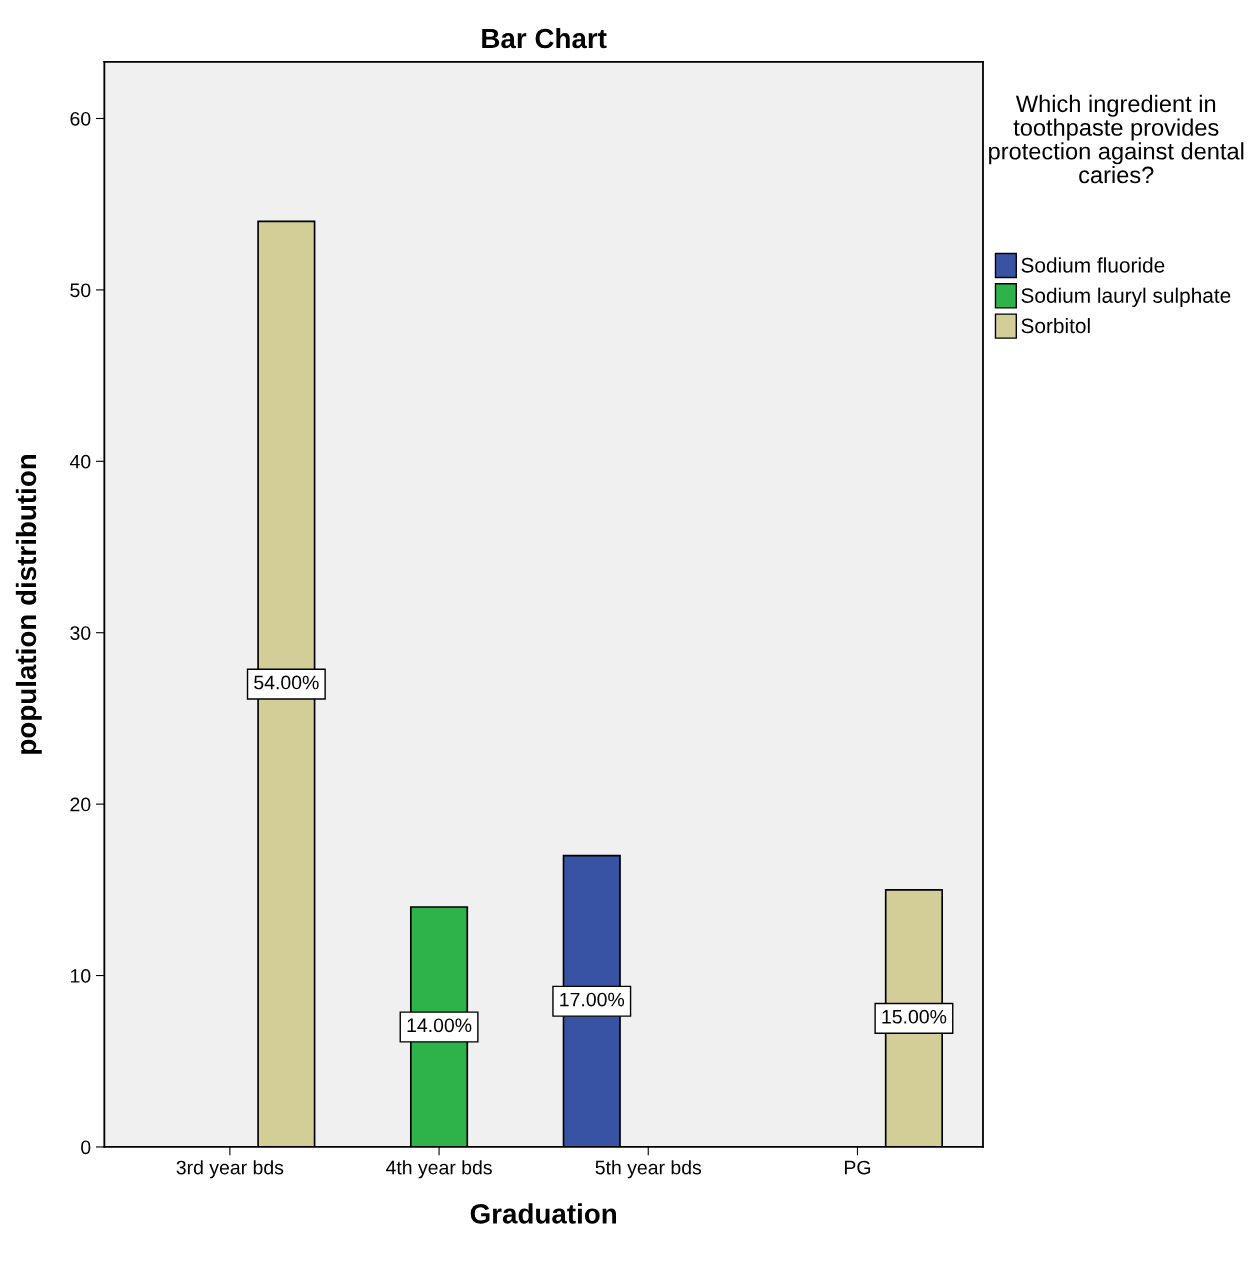  Describe the element at coordinates (1126, 297) in the screenshot. I see `legend-label: Sodium lauryl sulphate` at that location.